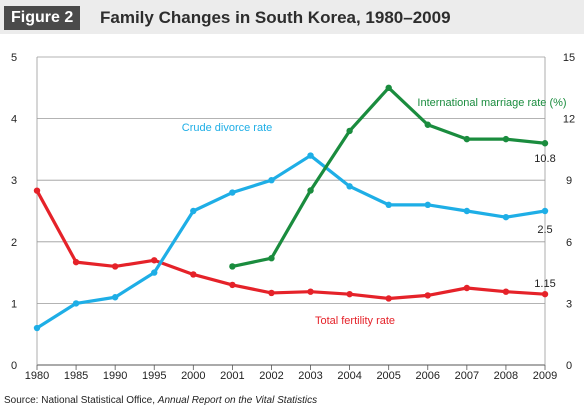 The height and width of the screenshot is (411, 584). Describe the element at coordinates (193, 376) in the screenshot. I see `x-tick-label: 2000` at that location.